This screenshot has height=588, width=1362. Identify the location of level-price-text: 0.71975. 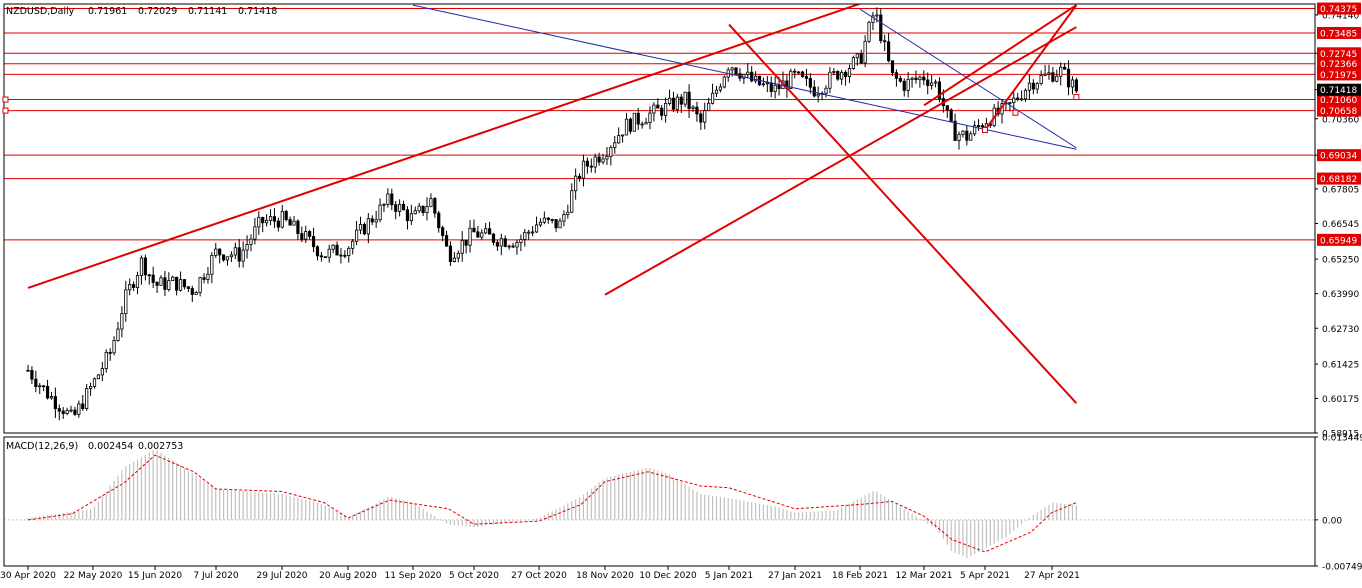
(1338, 76).